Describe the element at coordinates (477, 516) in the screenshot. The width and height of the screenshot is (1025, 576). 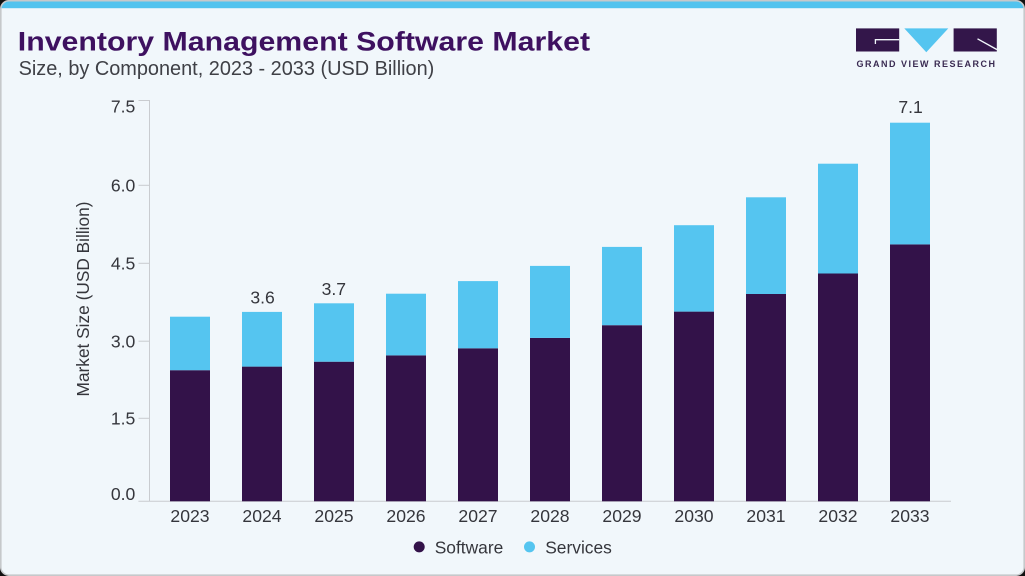
I see `svg-text: 2027` at that location.